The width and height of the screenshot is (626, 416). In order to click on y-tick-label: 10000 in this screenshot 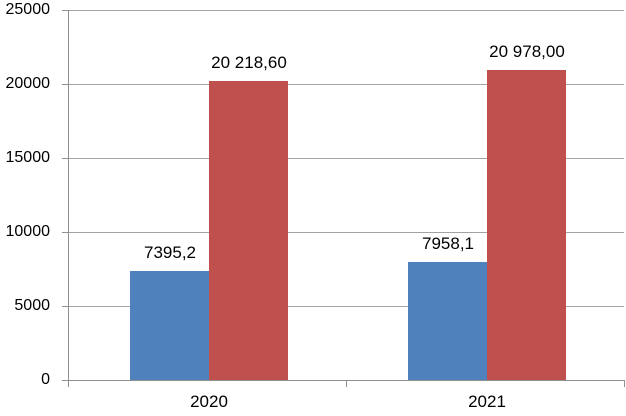, I will do `click(28, 231)`.